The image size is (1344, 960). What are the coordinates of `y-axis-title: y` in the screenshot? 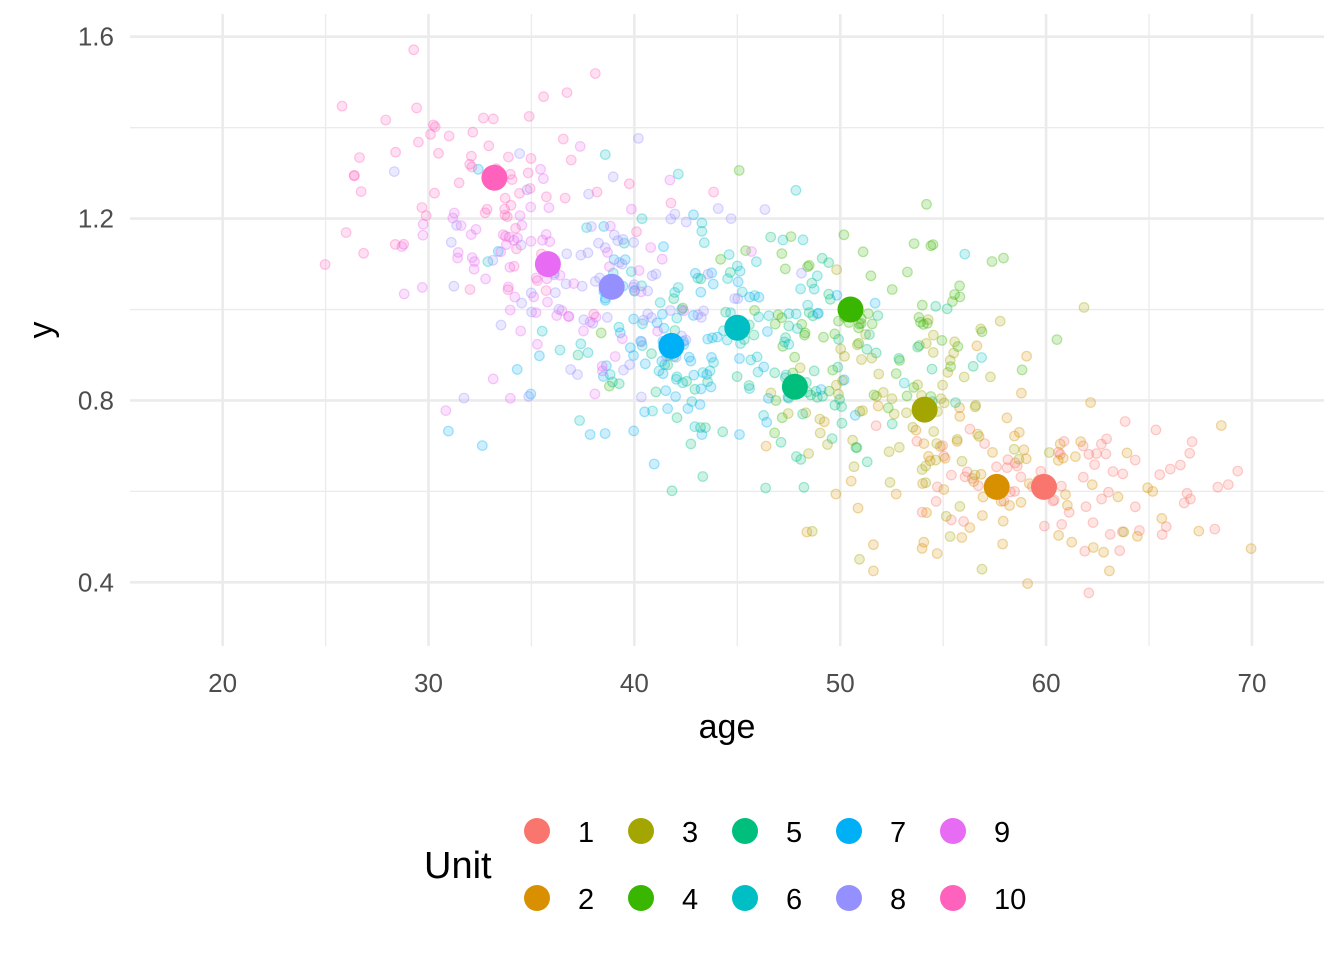 It's located at (41, 330).